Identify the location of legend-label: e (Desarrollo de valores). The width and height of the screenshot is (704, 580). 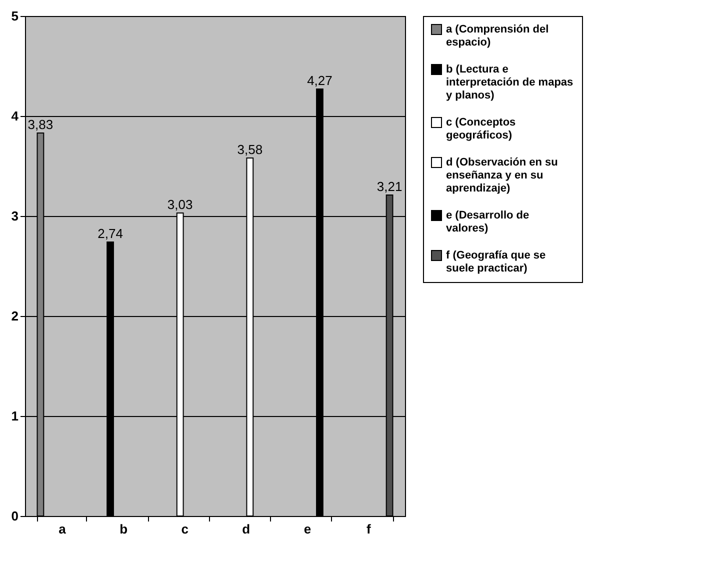
(488, 222).